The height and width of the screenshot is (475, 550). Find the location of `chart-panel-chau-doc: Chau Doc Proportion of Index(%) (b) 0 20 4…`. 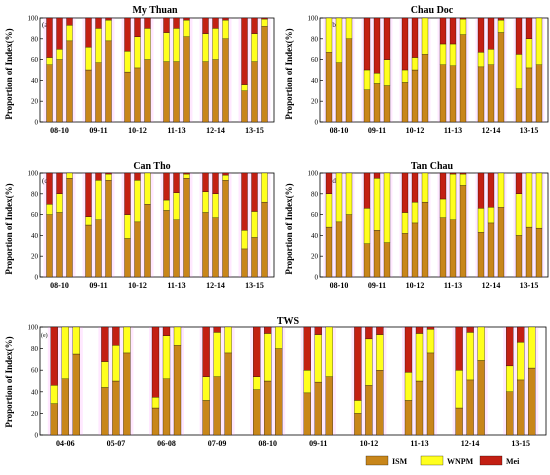

chart-panel-chau-doc: Chau Doc Proportion of Index(%) (b) 0 20 4… is located at coordinates (416, 70).